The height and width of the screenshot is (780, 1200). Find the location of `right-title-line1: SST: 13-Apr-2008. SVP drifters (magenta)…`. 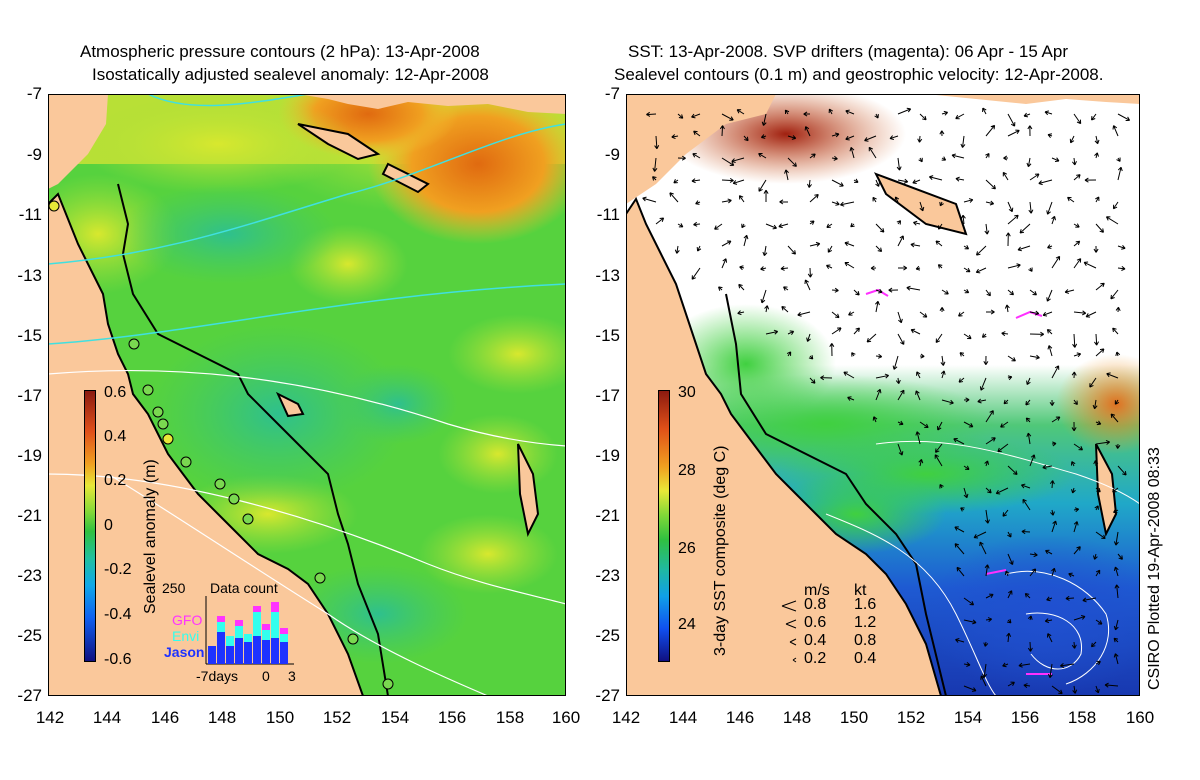

right-title-line1: SST: 13-Apr-2008. SVP drifters (magenta)… is located at coordinates (848, 51).